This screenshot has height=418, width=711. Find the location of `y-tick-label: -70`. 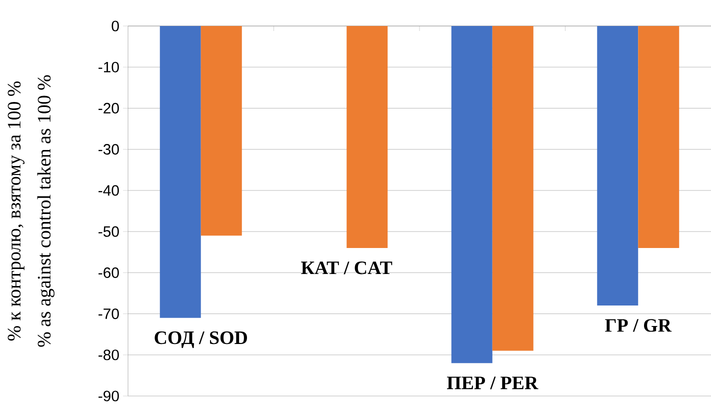

y-tick-label: -70 is located at coordinates (108, 314).